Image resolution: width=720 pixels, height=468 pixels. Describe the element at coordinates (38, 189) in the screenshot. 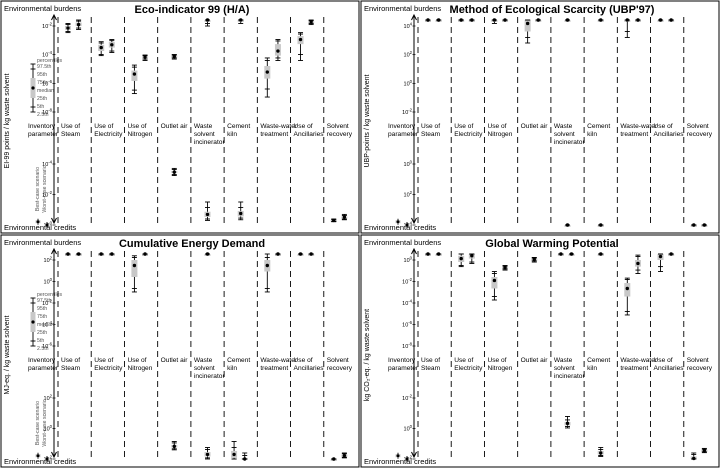

I see `scenario-label: Best-case scenario` at that location.